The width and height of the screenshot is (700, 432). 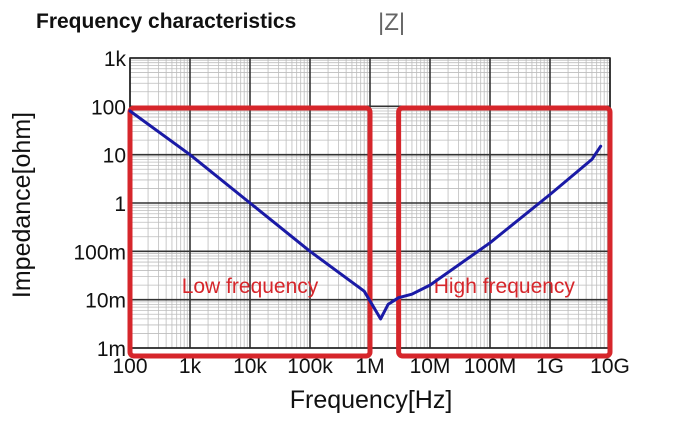 What do you see at coordinates (430, 366) in the screenshot?
I see `x-tick-label: 10M` at bounding box center [430, 366].